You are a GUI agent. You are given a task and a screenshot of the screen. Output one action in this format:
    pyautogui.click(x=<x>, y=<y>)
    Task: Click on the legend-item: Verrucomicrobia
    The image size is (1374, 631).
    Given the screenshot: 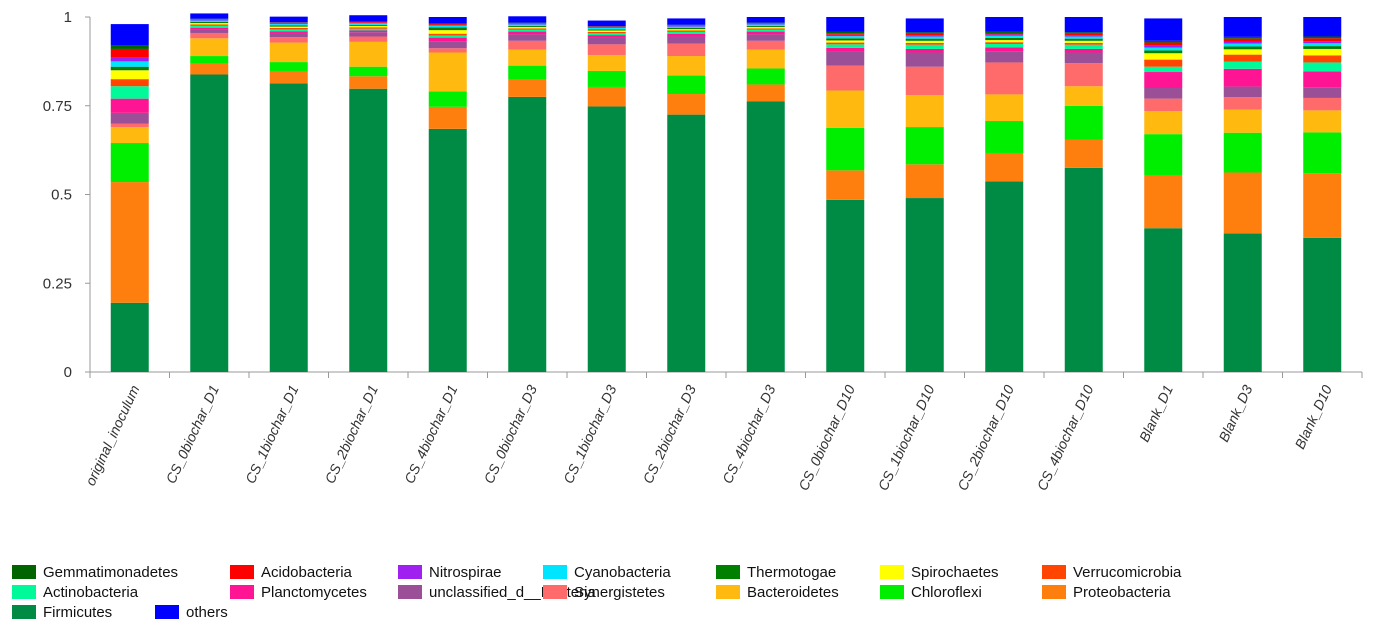 What is the action you would take?
    pyautogui.click(x=1111, y=572)
    